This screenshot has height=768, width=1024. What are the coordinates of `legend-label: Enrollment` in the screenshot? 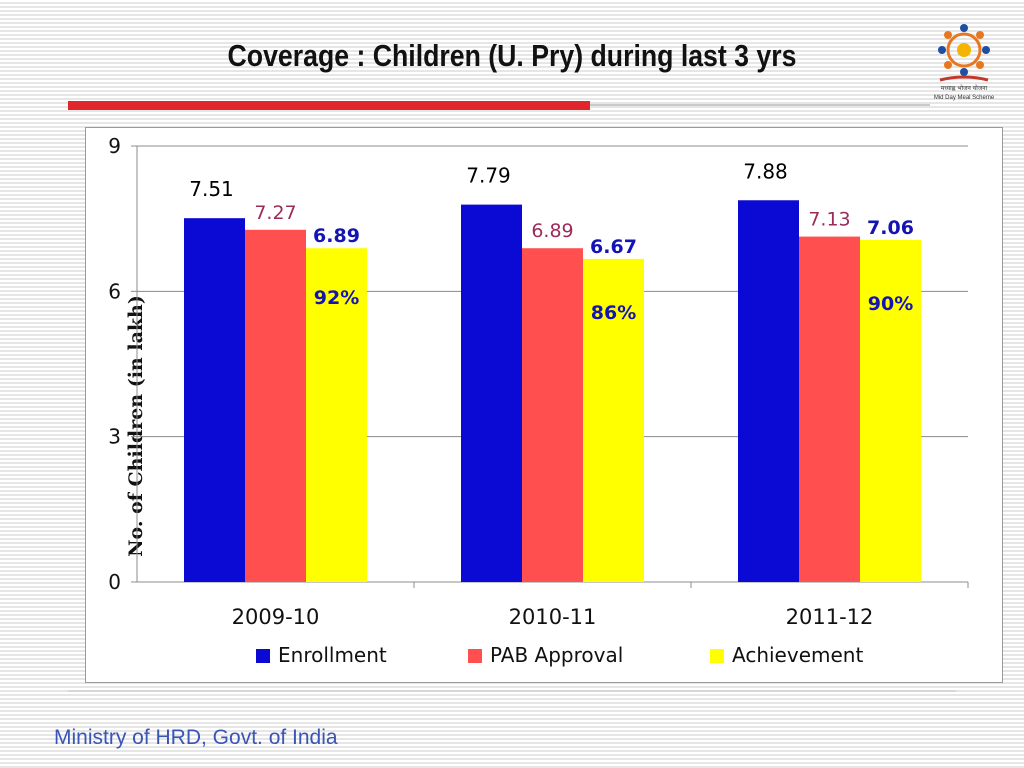 It's located at (332, 655).